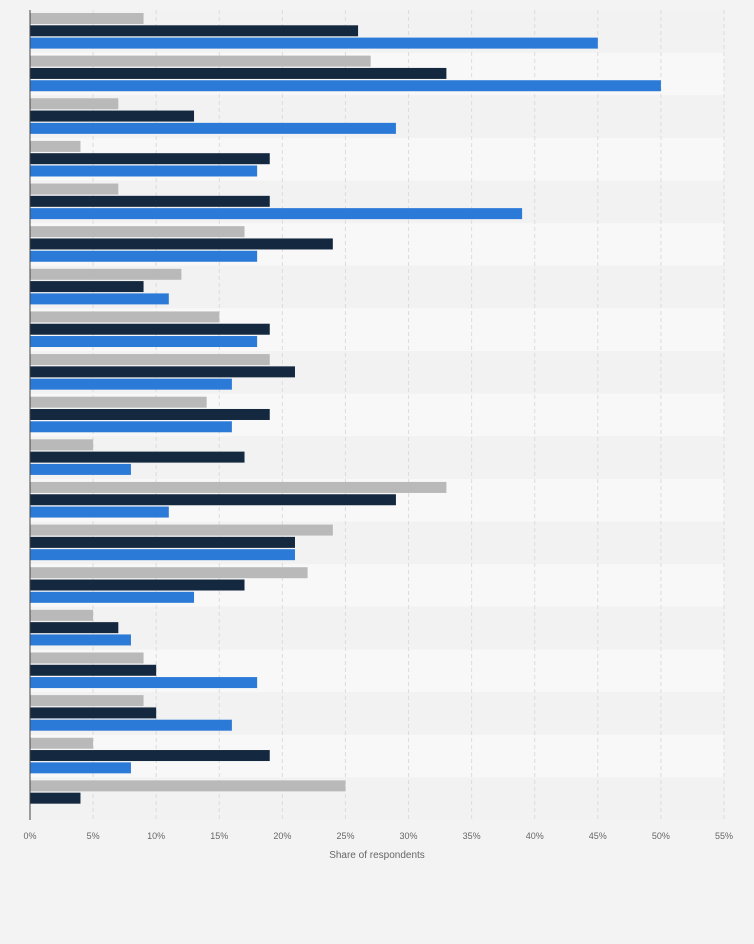  What do you see at coordinates (598, 836) in the screenshot?
I see `x-tick-label: 45%` at bounding box center [598, 836].